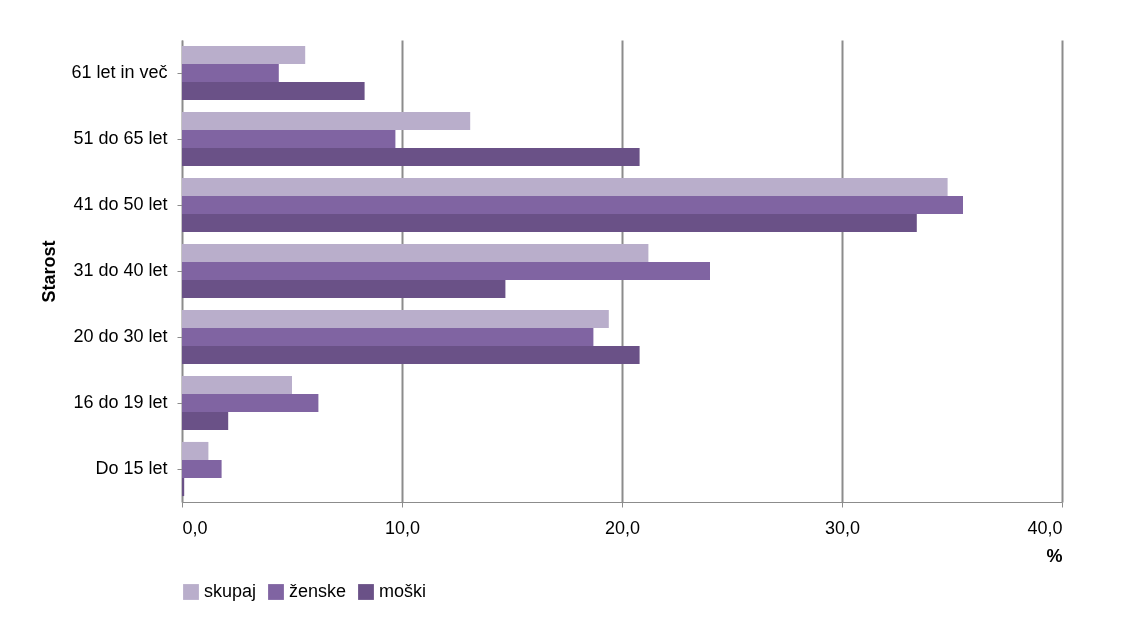  What do you see at coordinates (1054, 555) in the screenshot?
I see `x-axis-title: %` at bounding box center [1054, 555].